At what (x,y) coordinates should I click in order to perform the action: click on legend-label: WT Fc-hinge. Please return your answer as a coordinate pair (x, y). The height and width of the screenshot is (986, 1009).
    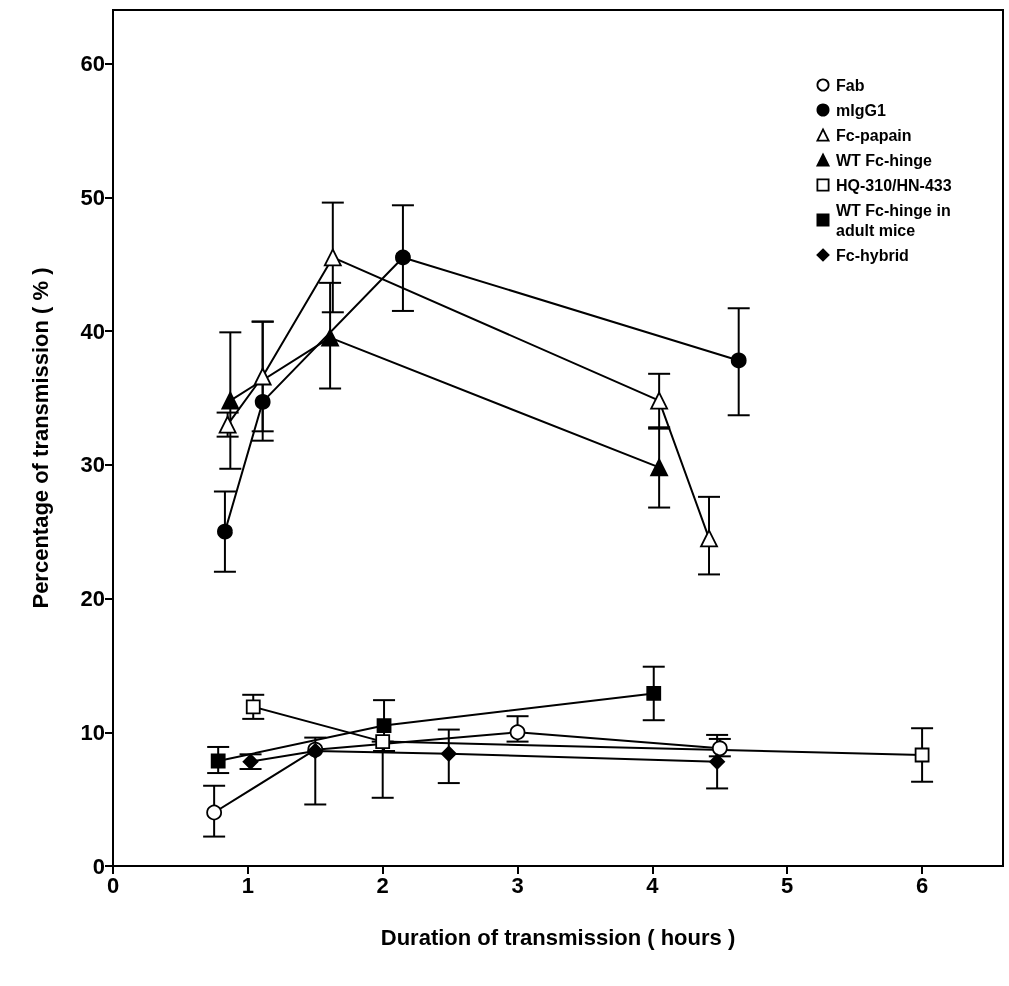
    Looking at the image, I should click on (884, 160).